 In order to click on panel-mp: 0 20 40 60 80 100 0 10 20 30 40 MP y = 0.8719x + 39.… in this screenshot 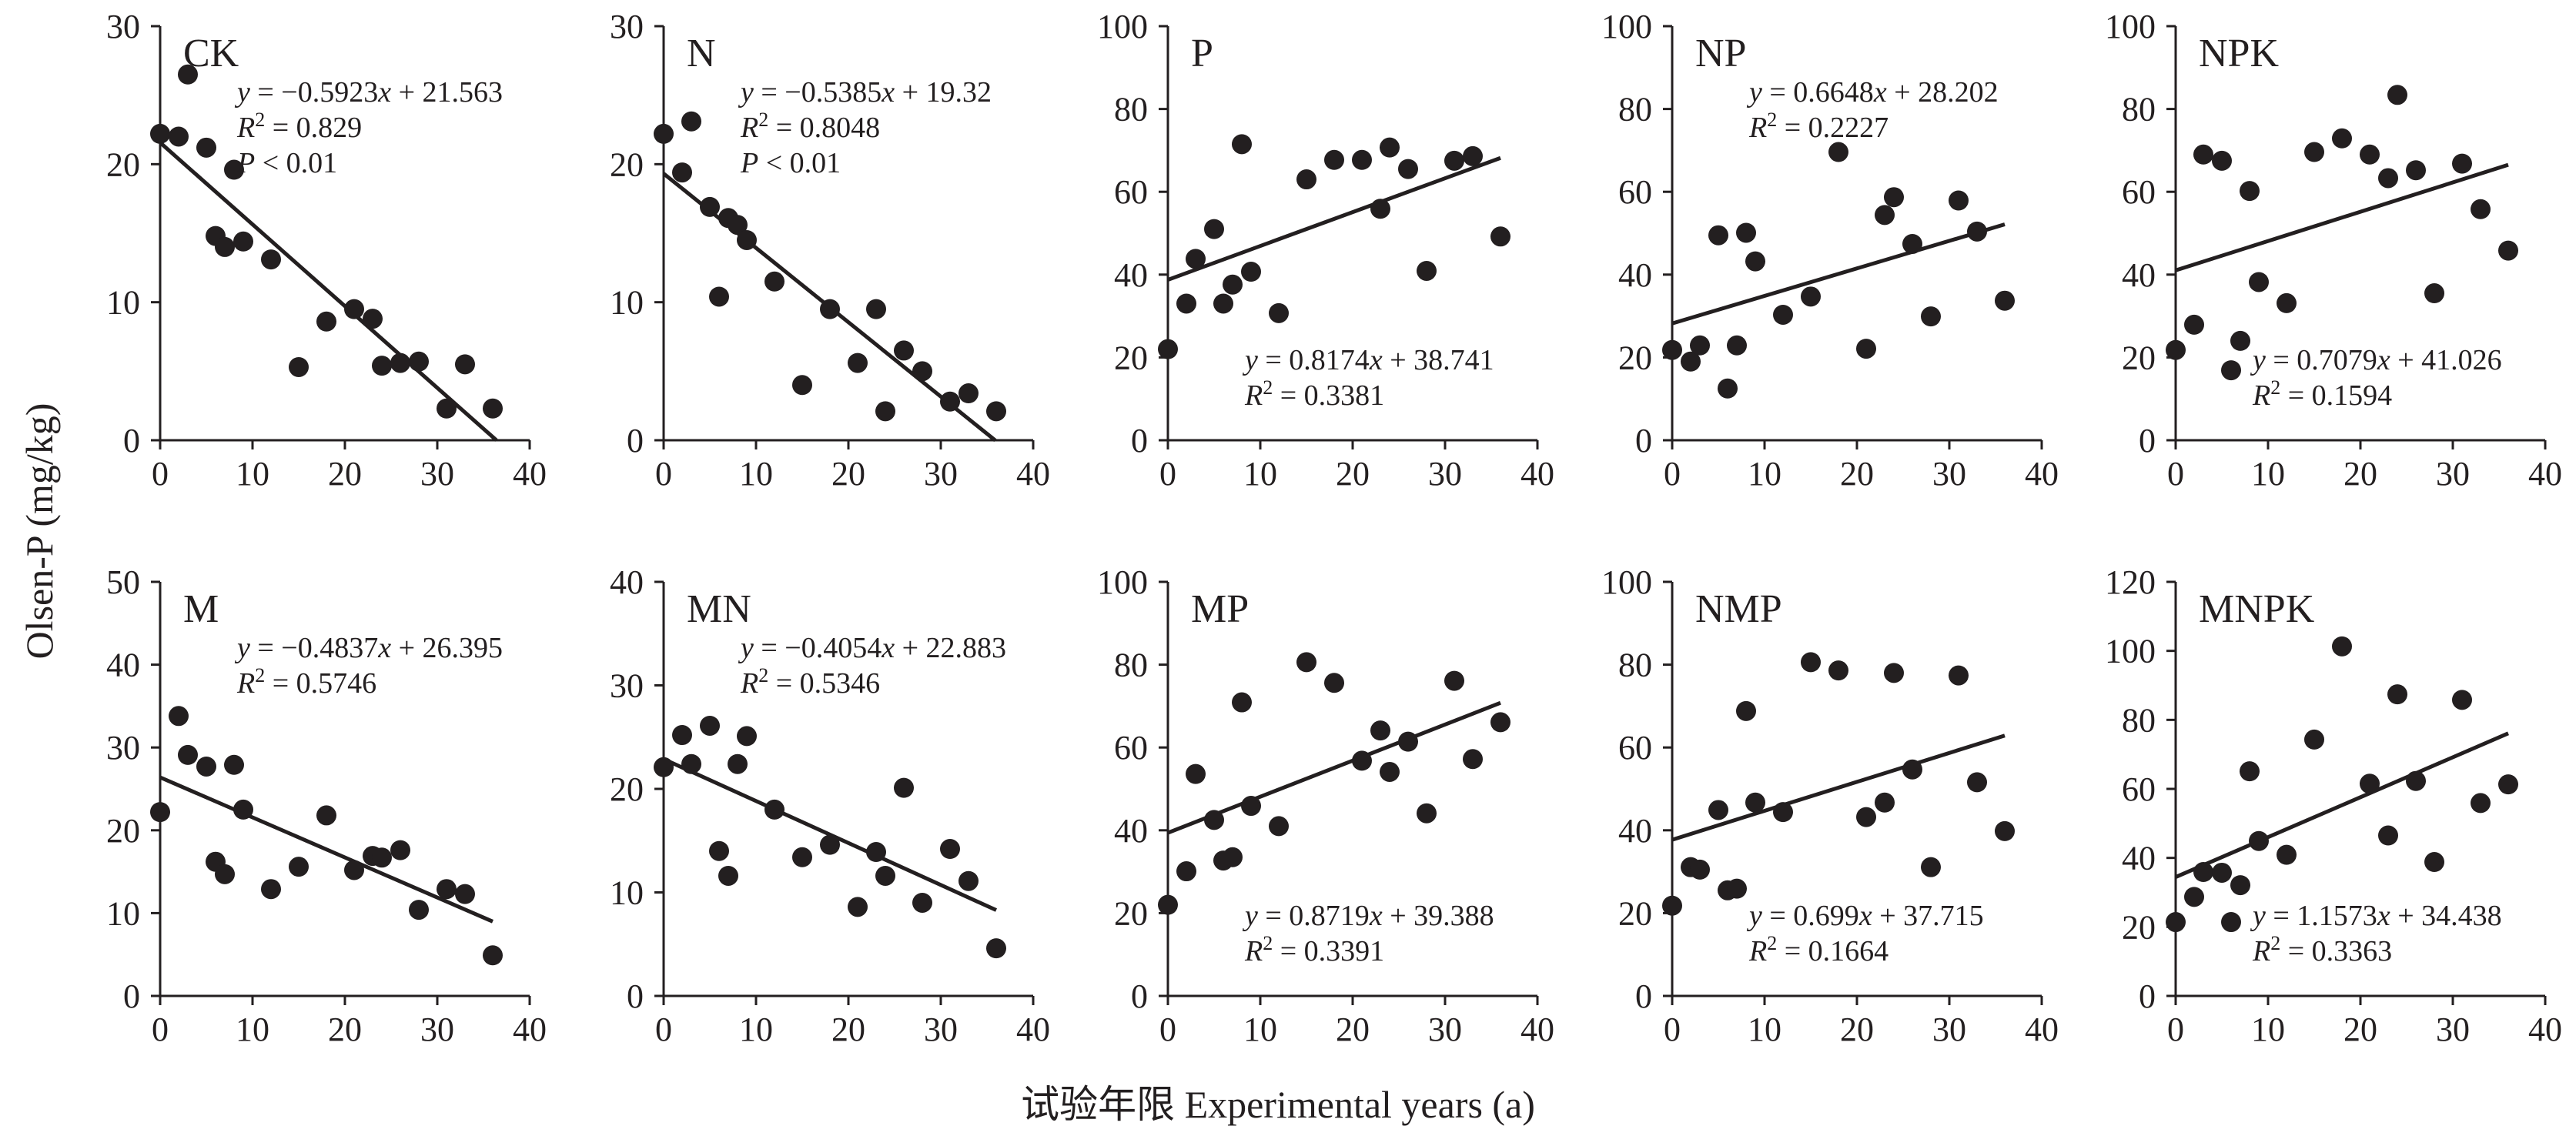, I will do `click(1326, 805)`.